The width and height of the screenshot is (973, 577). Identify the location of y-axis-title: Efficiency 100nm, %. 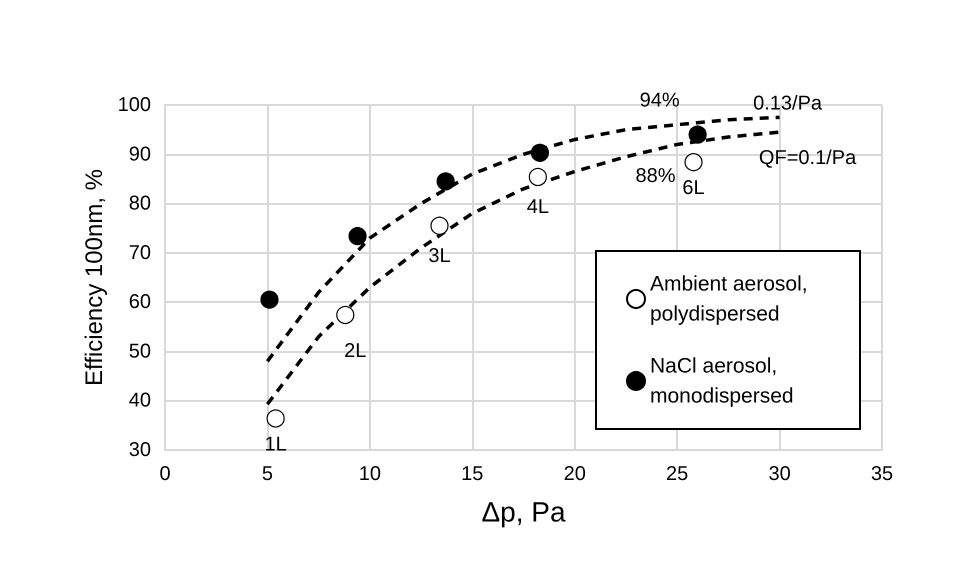
(94, 277).